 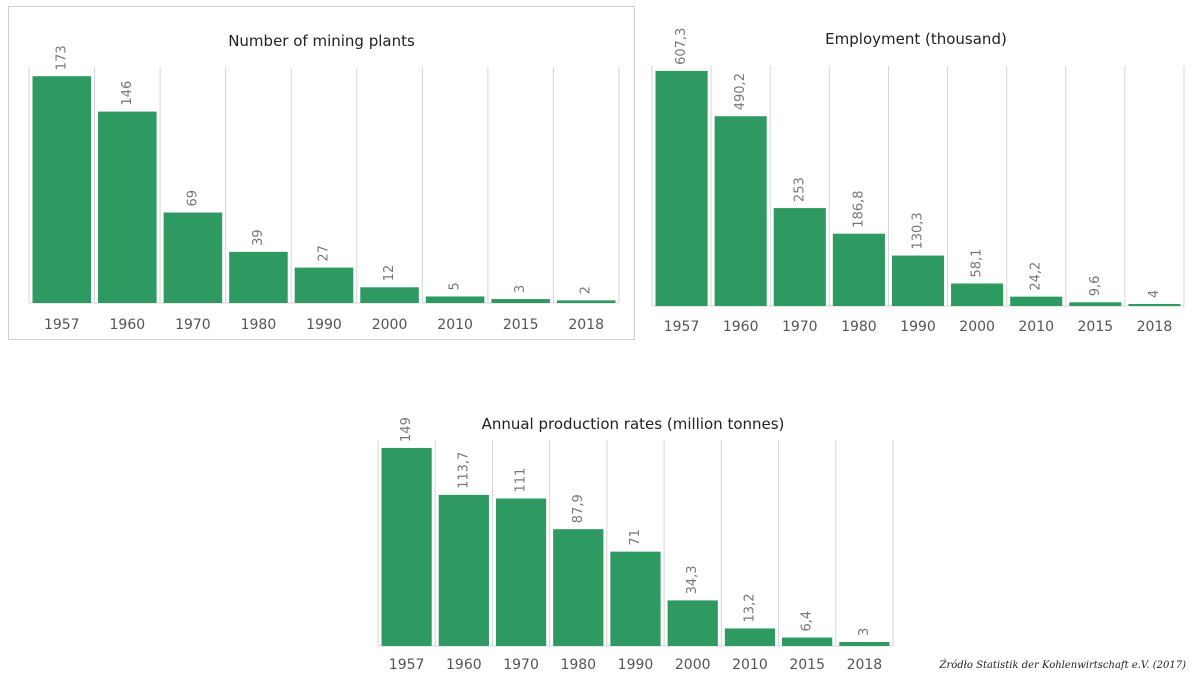 What do you see at coordinates (799, 189) in the screenshot?
I see `data-label: 253` at bounding box center [799, 189].